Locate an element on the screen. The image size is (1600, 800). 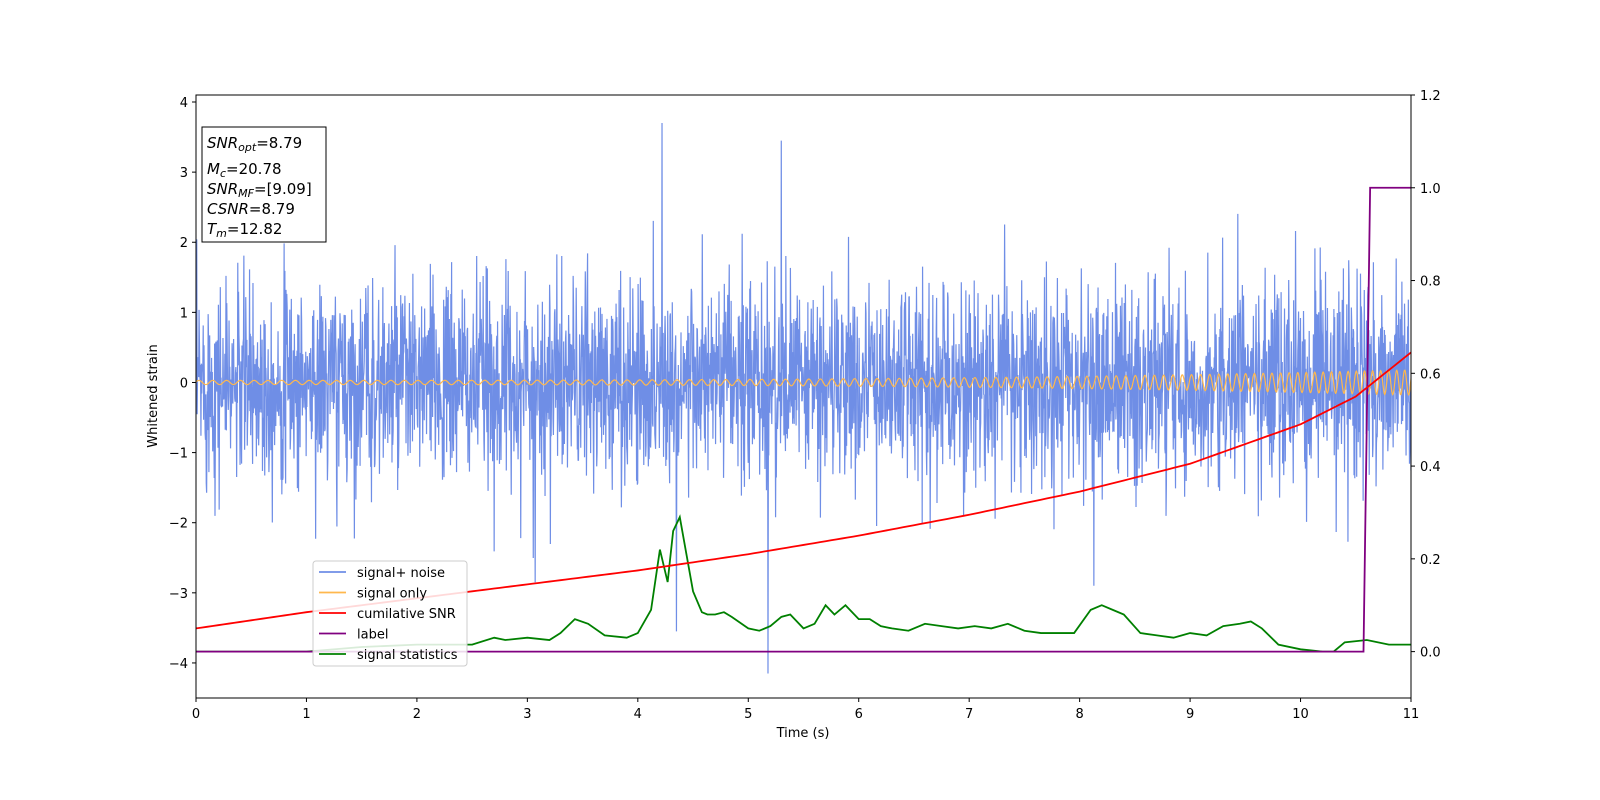
x-axis: 0 1 2 3 4 5 6 7 8 9 10 11 is located at coordinates (805, 710).